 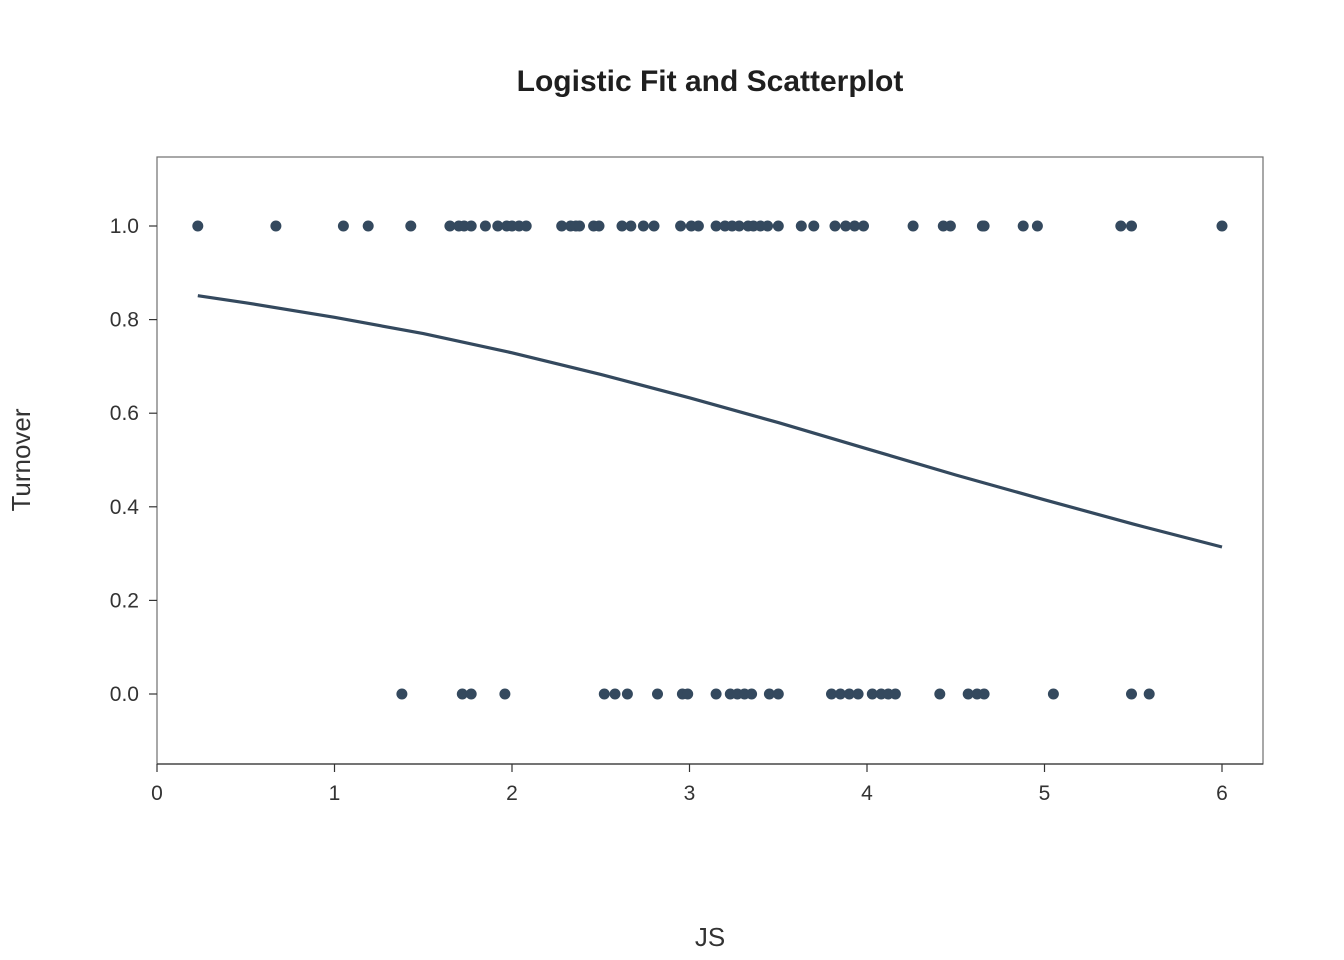 What do you see at coordinates (690, 793) in the screenshot?
I see `x-tick-label: 3` at bounding box center [690, 793].